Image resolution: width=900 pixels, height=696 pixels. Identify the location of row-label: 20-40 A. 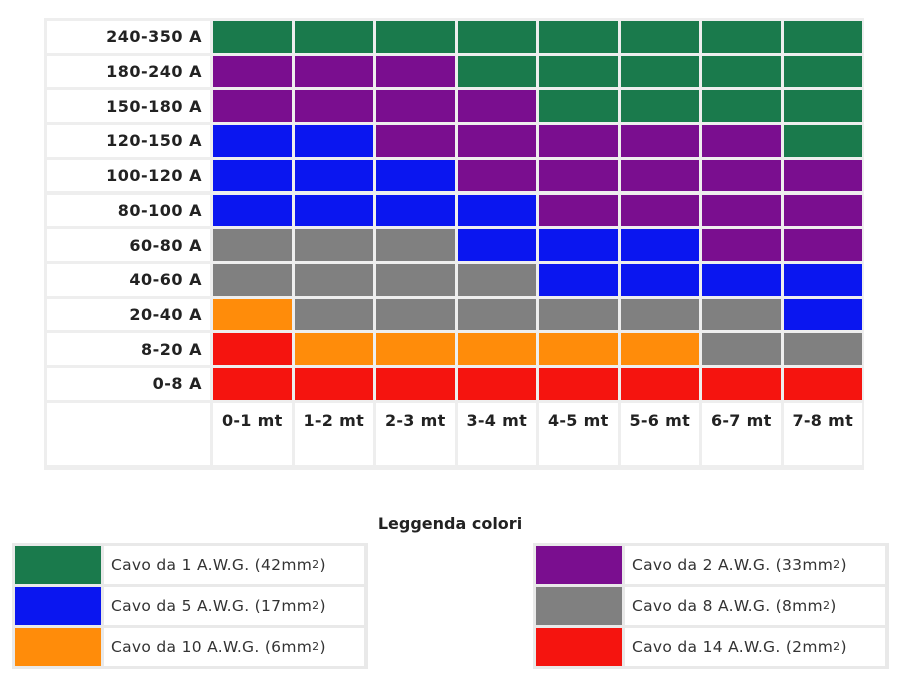
(128, 314).